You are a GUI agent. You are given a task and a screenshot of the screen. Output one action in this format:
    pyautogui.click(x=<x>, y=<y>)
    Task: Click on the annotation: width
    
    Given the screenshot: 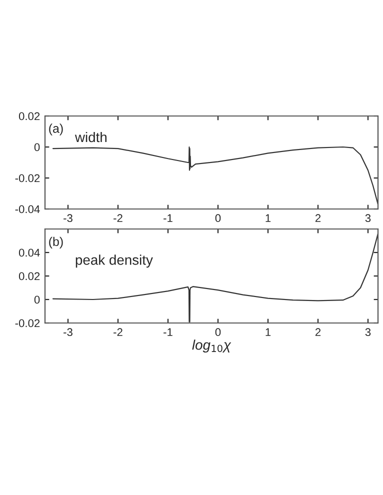 What is the action you would take?
    pyautogui.click(x=90, y=137)
    